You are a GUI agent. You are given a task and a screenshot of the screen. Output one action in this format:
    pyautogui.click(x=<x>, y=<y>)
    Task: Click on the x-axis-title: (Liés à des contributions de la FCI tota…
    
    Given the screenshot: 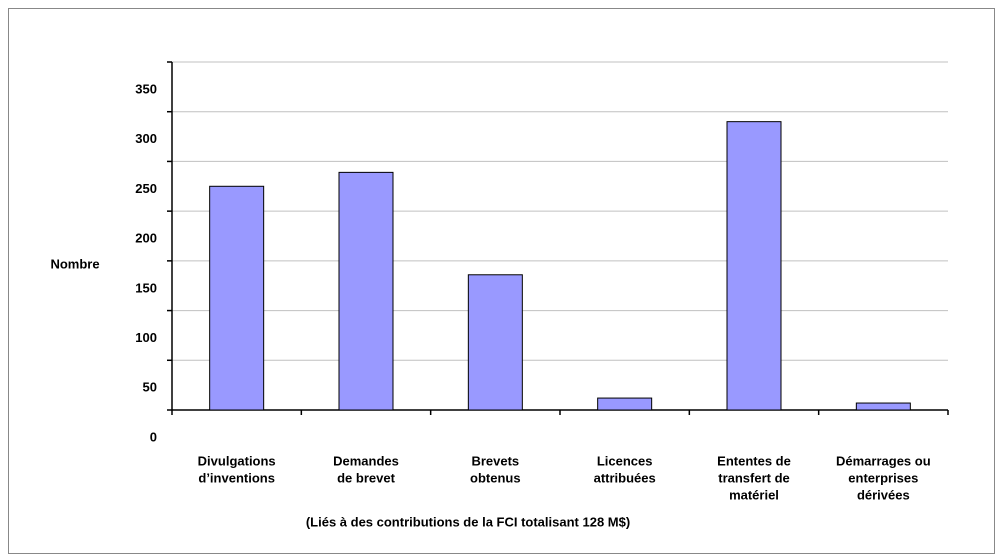 What is the action you would take?
    pyautogui.click(x=468, y=521)
    